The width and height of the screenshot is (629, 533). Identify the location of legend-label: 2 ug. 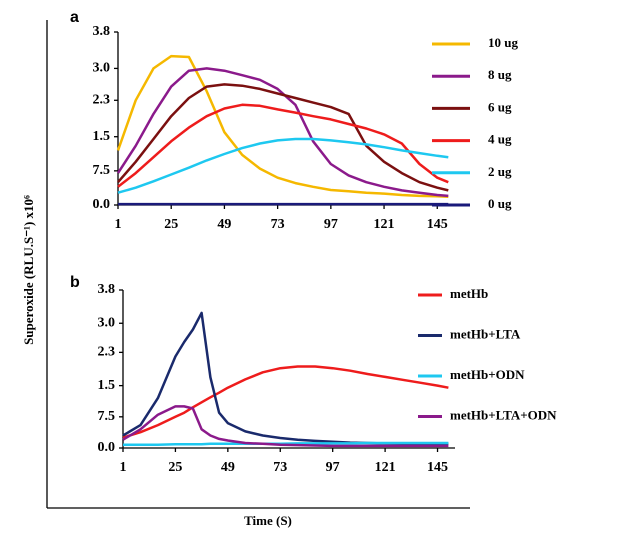
(500, 171).